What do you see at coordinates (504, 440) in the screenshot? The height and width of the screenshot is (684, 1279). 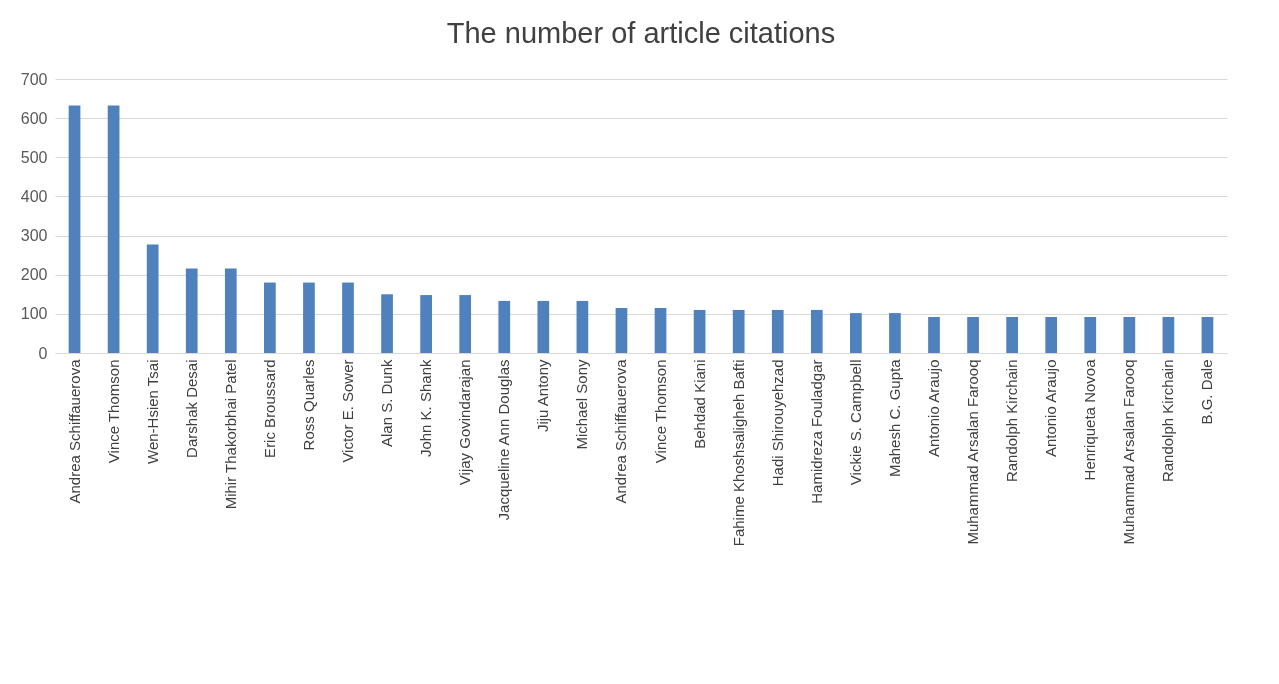 I see `x-tick-label: Jacqueline Ann Douglas` at bounding box center [504, 440].